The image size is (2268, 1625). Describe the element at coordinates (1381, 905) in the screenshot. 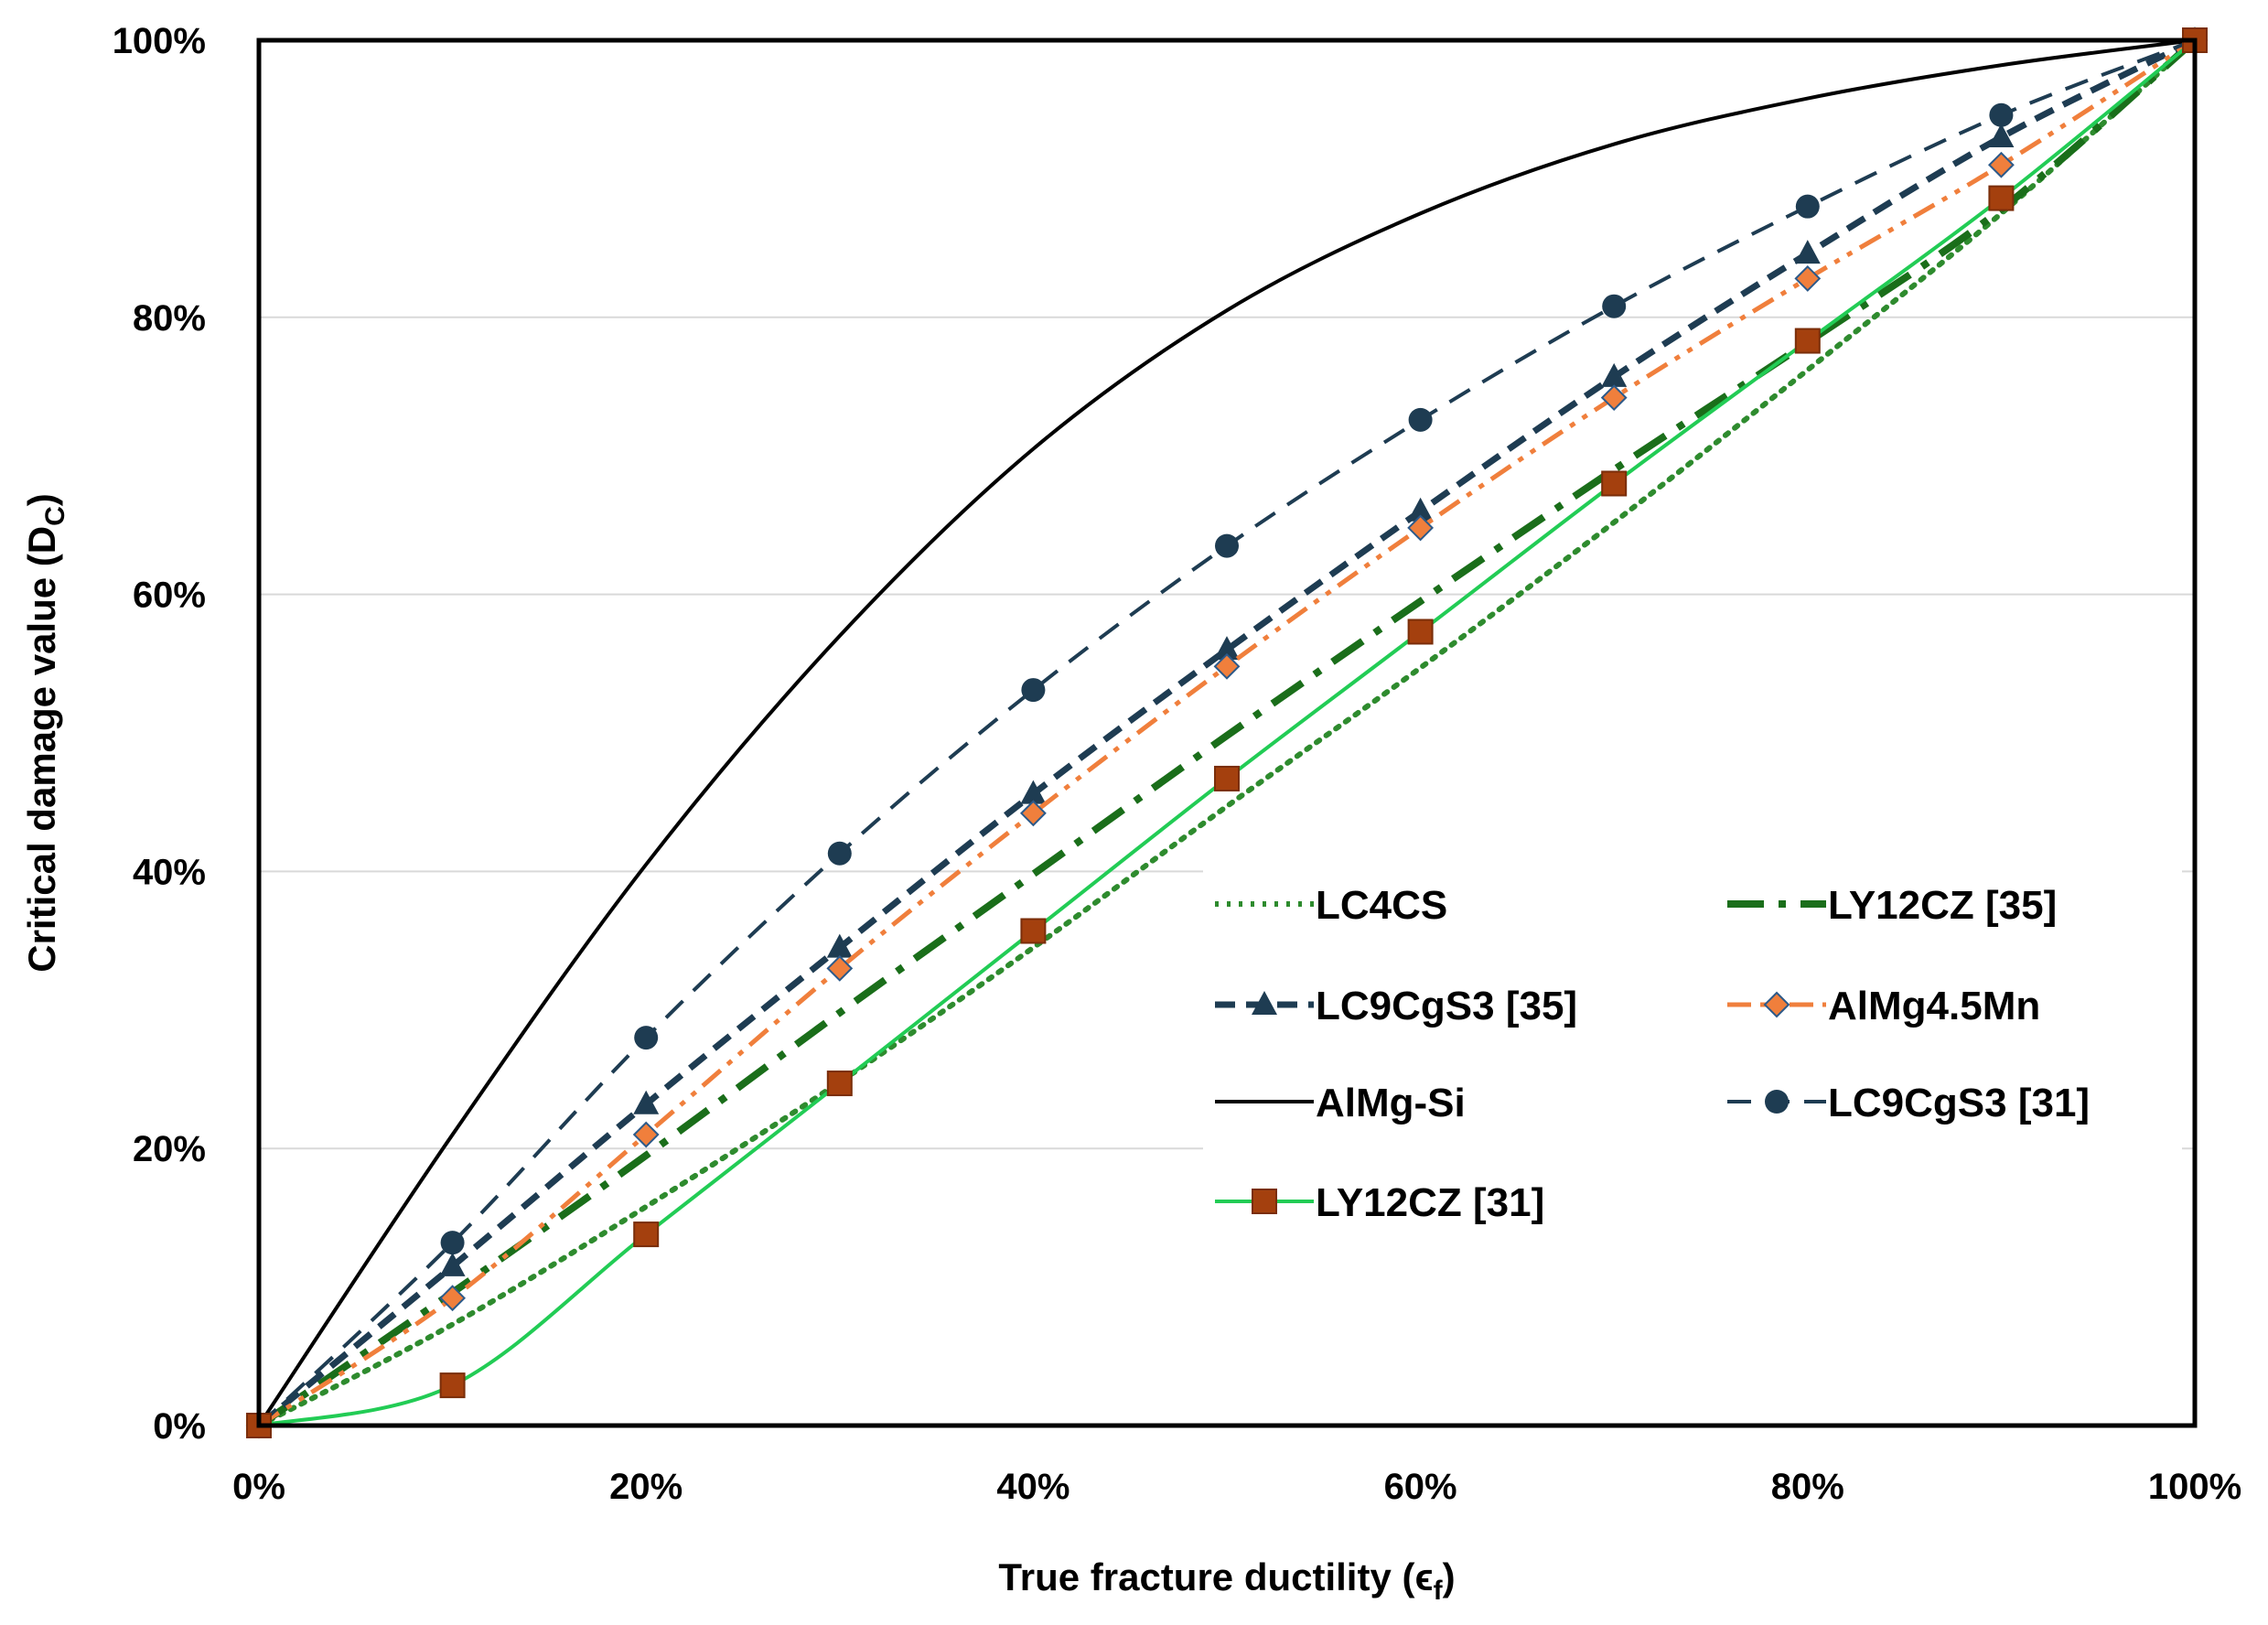

I see `legend-label: LC4CS` at that location.